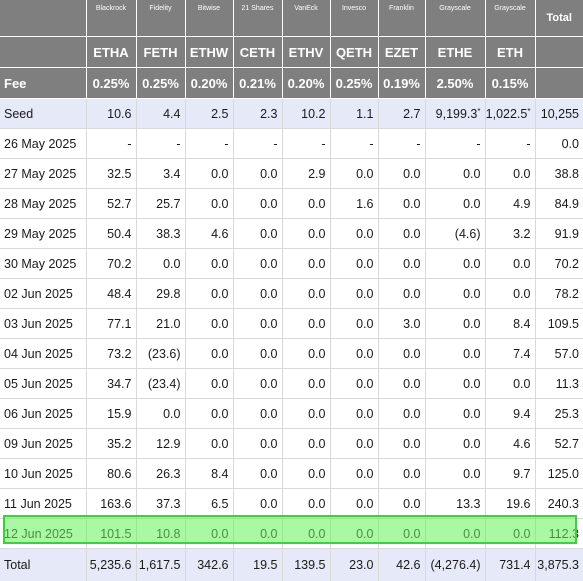 Image resolution: width=583 pixels, height=581 pixels. Describe the element at coordinates (43, 294) in the screenshot. I see `row-label: 02 Jun 2025` at that location.